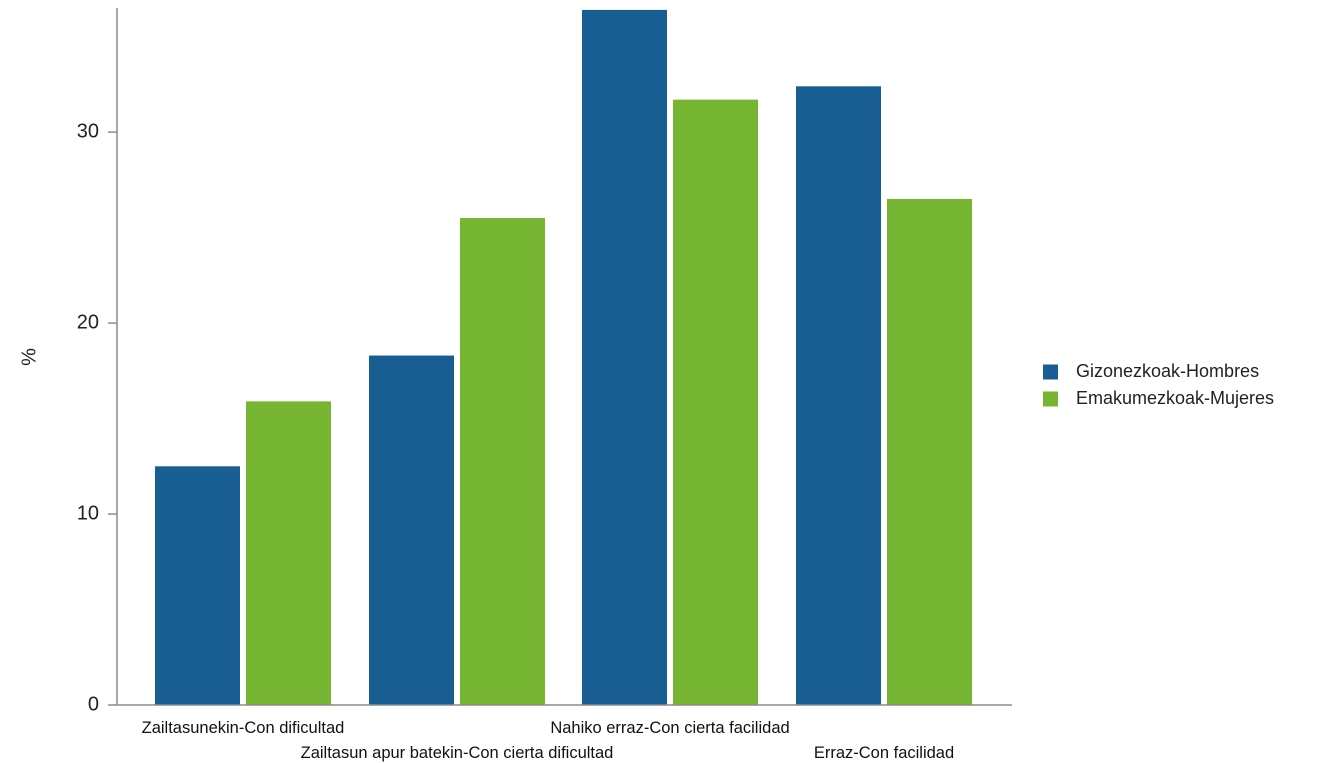 The height and width of the screenshot is (763, 1344). I want to click on legend-label: Emakumezkoak-Mujeres, so click(1175, 398).